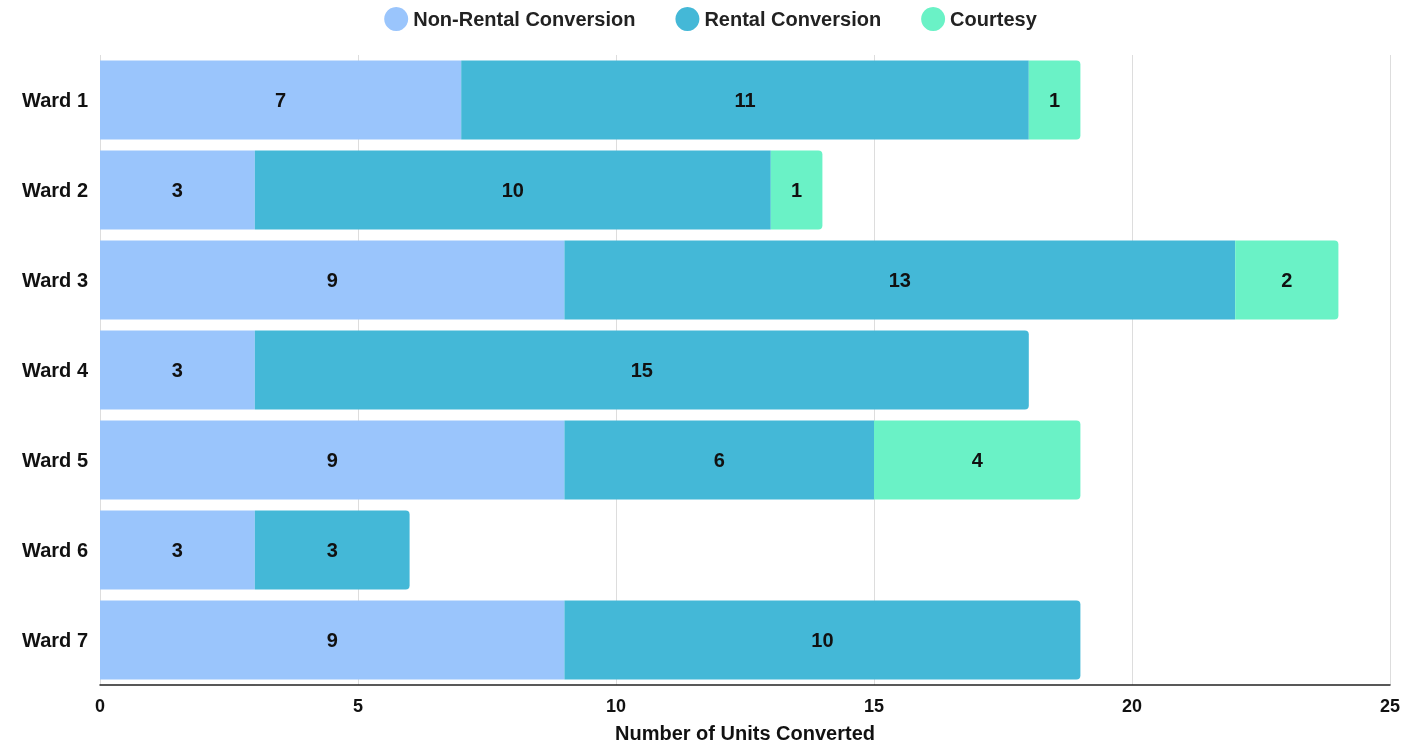 The height and width of the screenshot is (748, 1421). Describe the element at coordinates (55, 550) in the screenshot. I see `y-tick-label: Ward 6` at that location.